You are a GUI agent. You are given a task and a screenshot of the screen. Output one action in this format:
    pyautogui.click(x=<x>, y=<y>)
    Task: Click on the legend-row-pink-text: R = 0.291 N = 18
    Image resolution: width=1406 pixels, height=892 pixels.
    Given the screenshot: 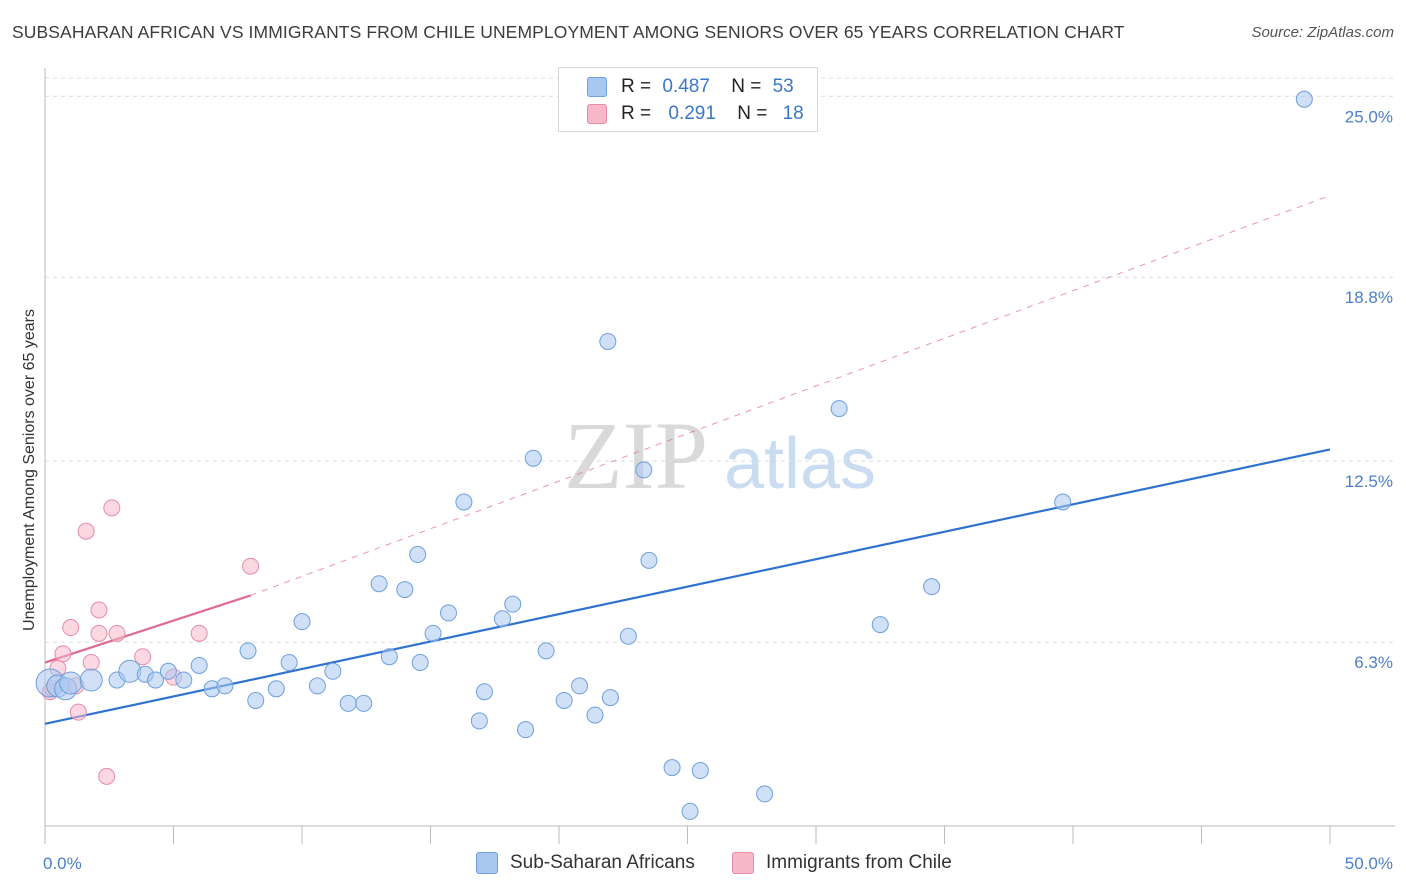 What is the action you would take?
    pyautogui.click(x=712, y=114)
    